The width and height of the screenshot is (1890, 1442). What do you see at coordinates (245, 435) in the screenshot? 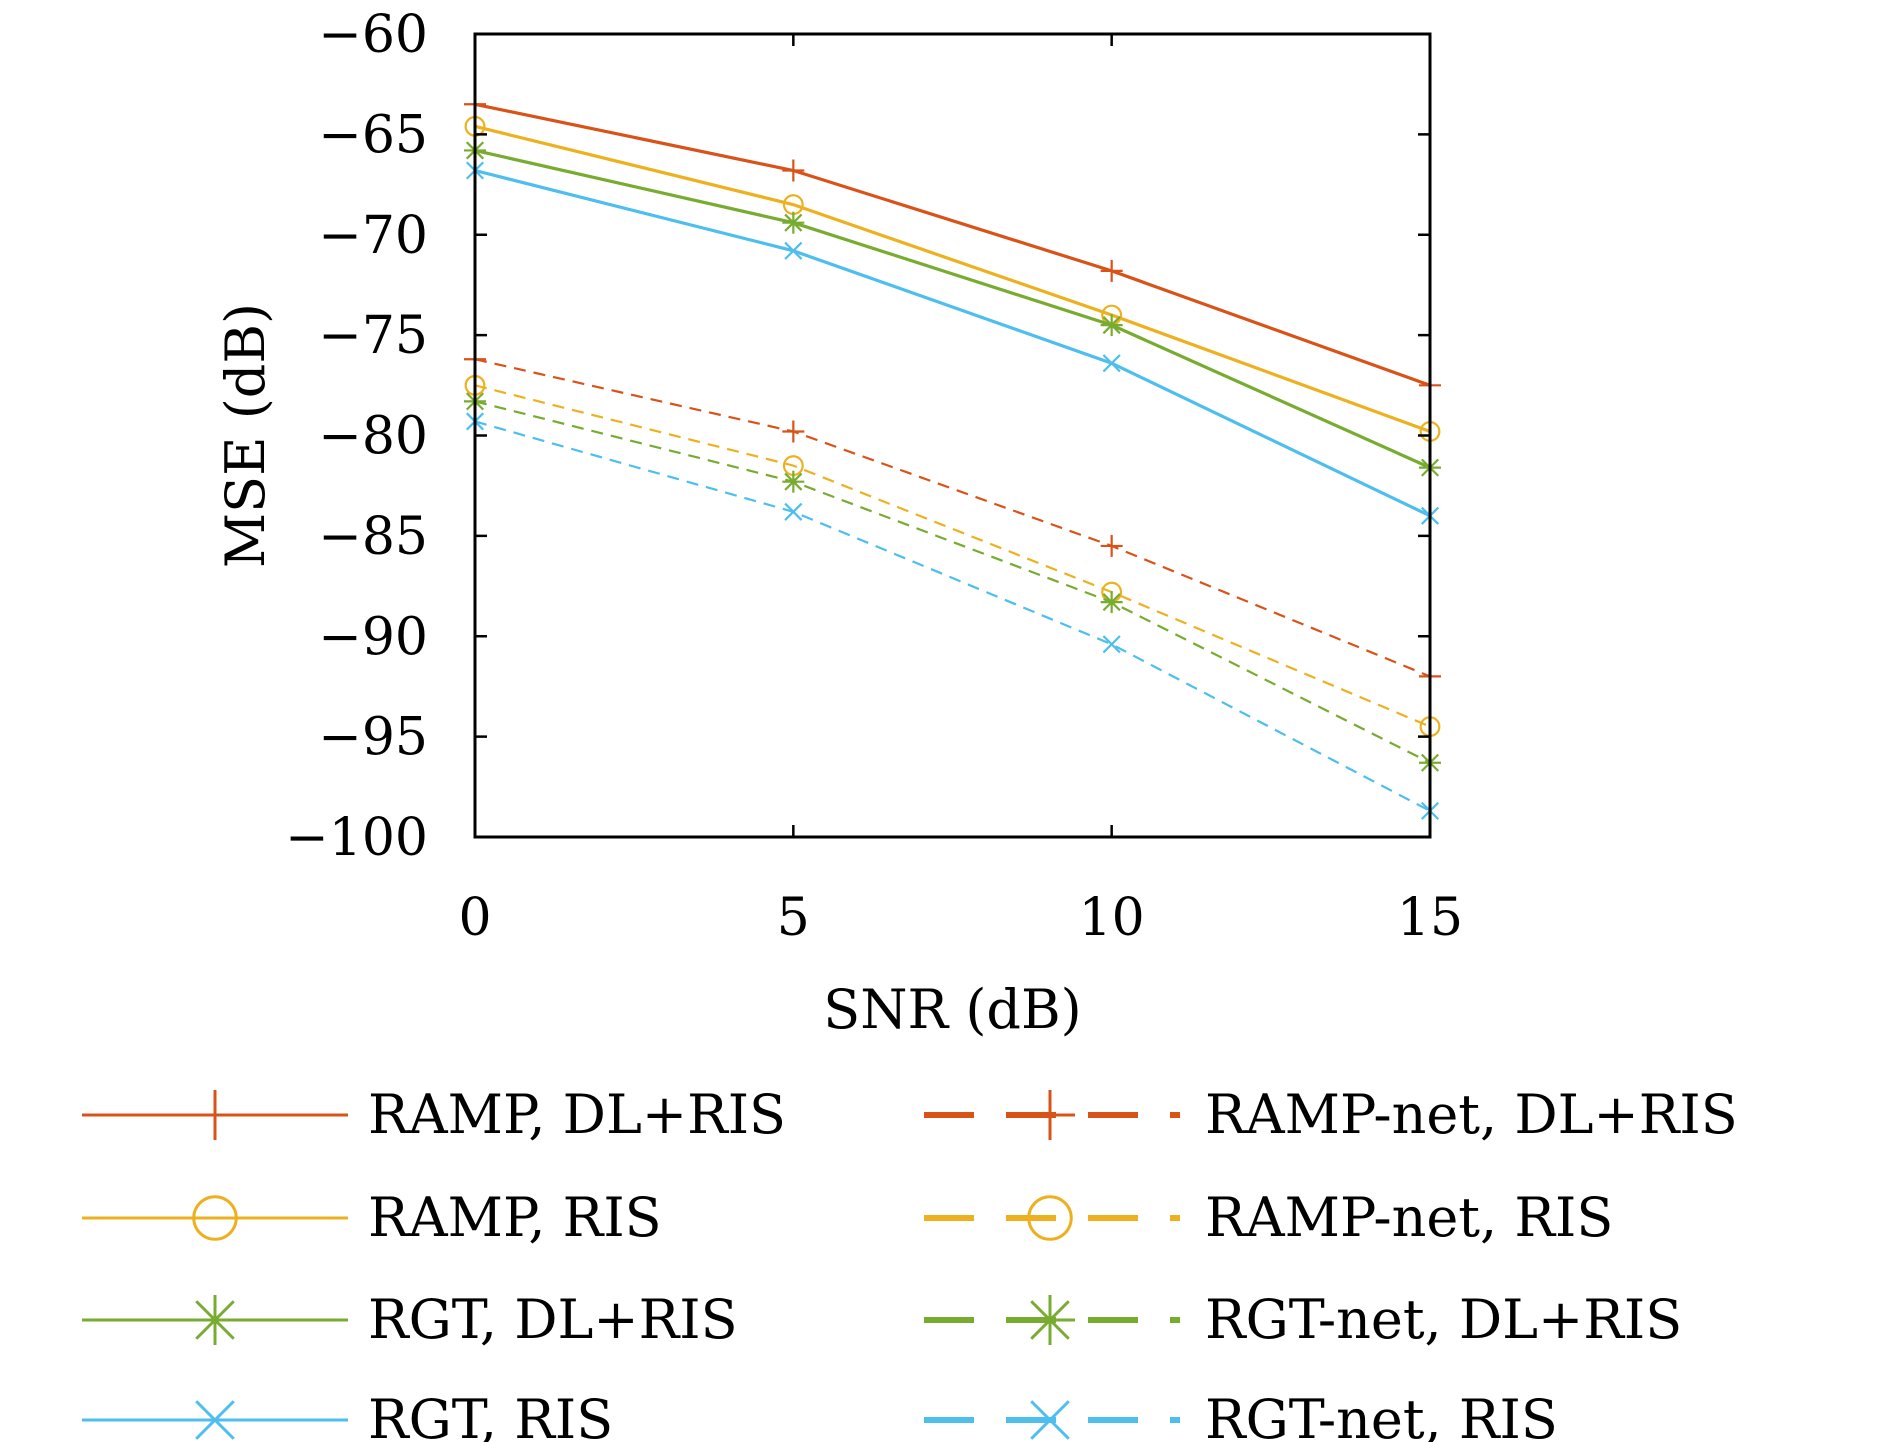
I see `y-axis-label: MSE (dB)` at bounding box center [245, 435].